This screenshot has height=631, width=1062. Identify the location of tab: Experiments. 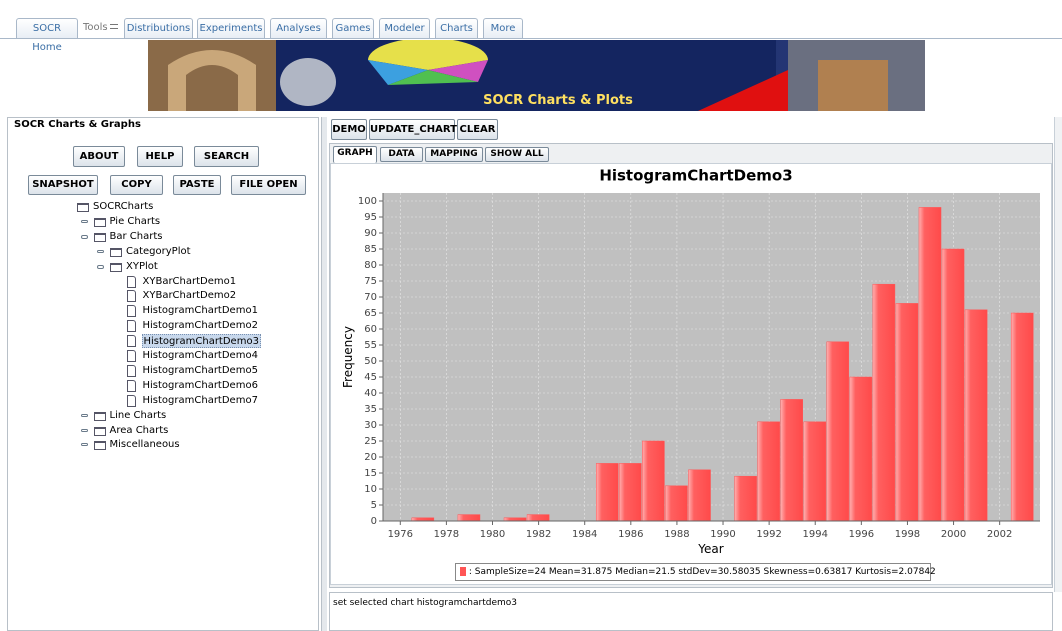
(231, 28).